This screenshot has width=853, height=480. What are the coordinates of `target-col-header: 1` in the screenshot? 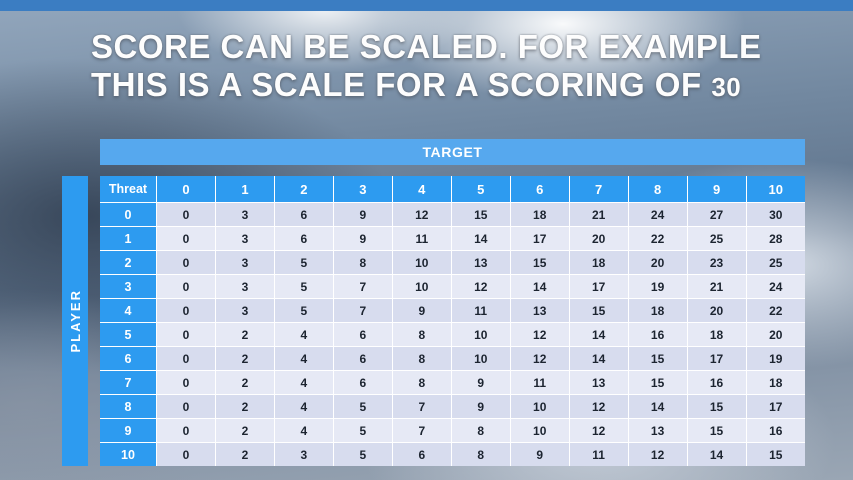 It's located at (245, 189).